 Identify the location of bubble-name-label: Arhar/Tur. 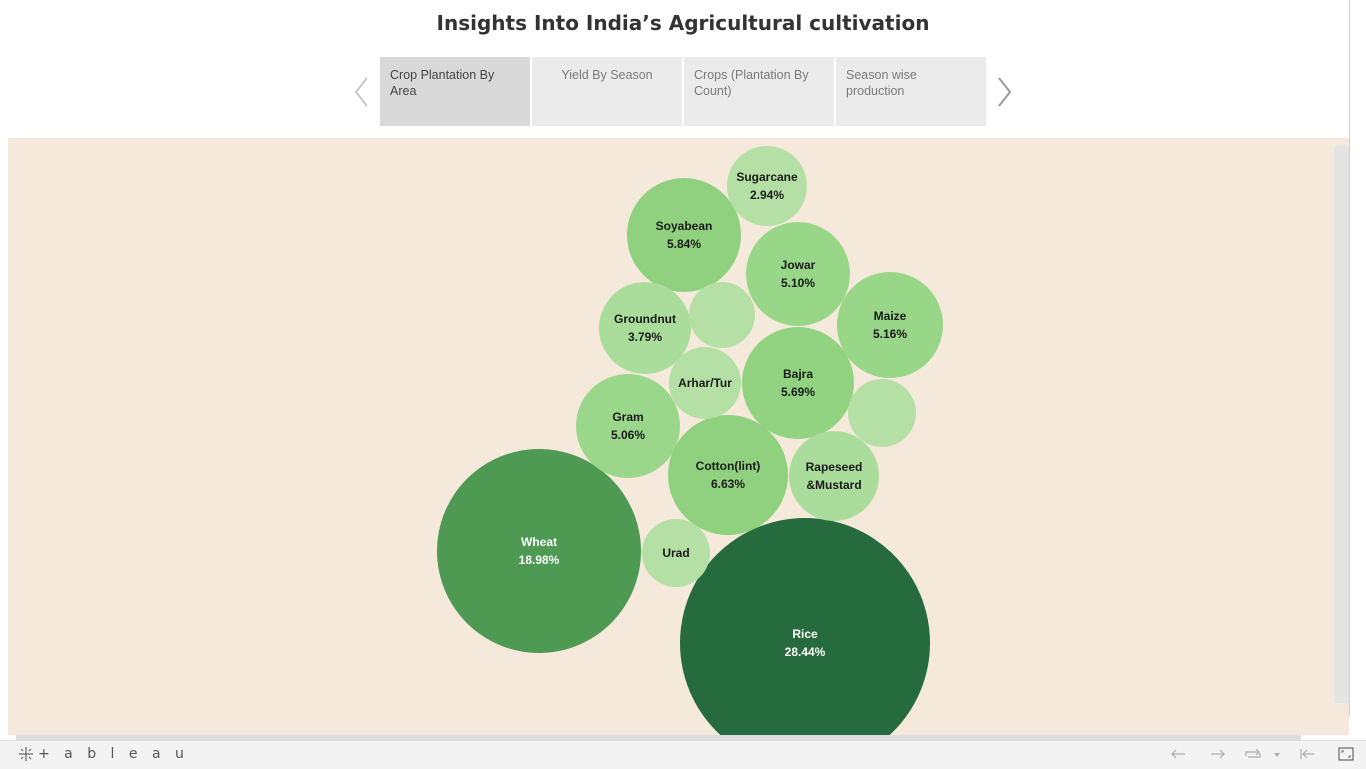
(705, 383).